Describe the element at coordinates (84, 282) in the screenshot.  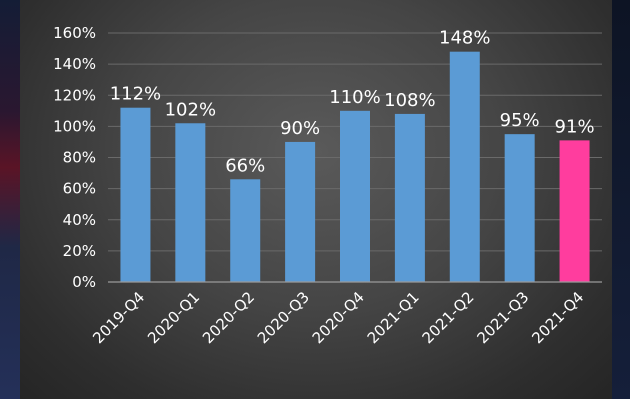
I see `y-tick-label: 0%` at that location.